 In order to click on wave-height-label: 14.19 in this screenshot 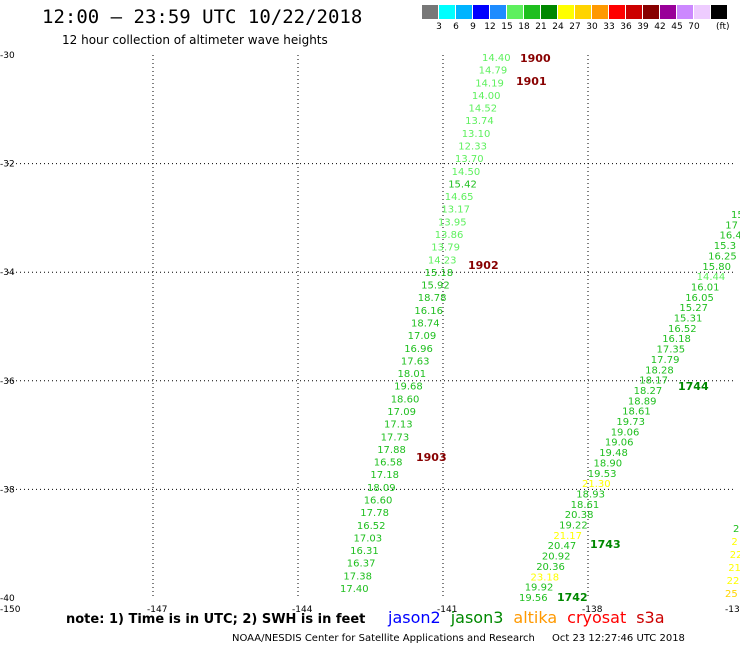, I will do `click(489, 83)`.